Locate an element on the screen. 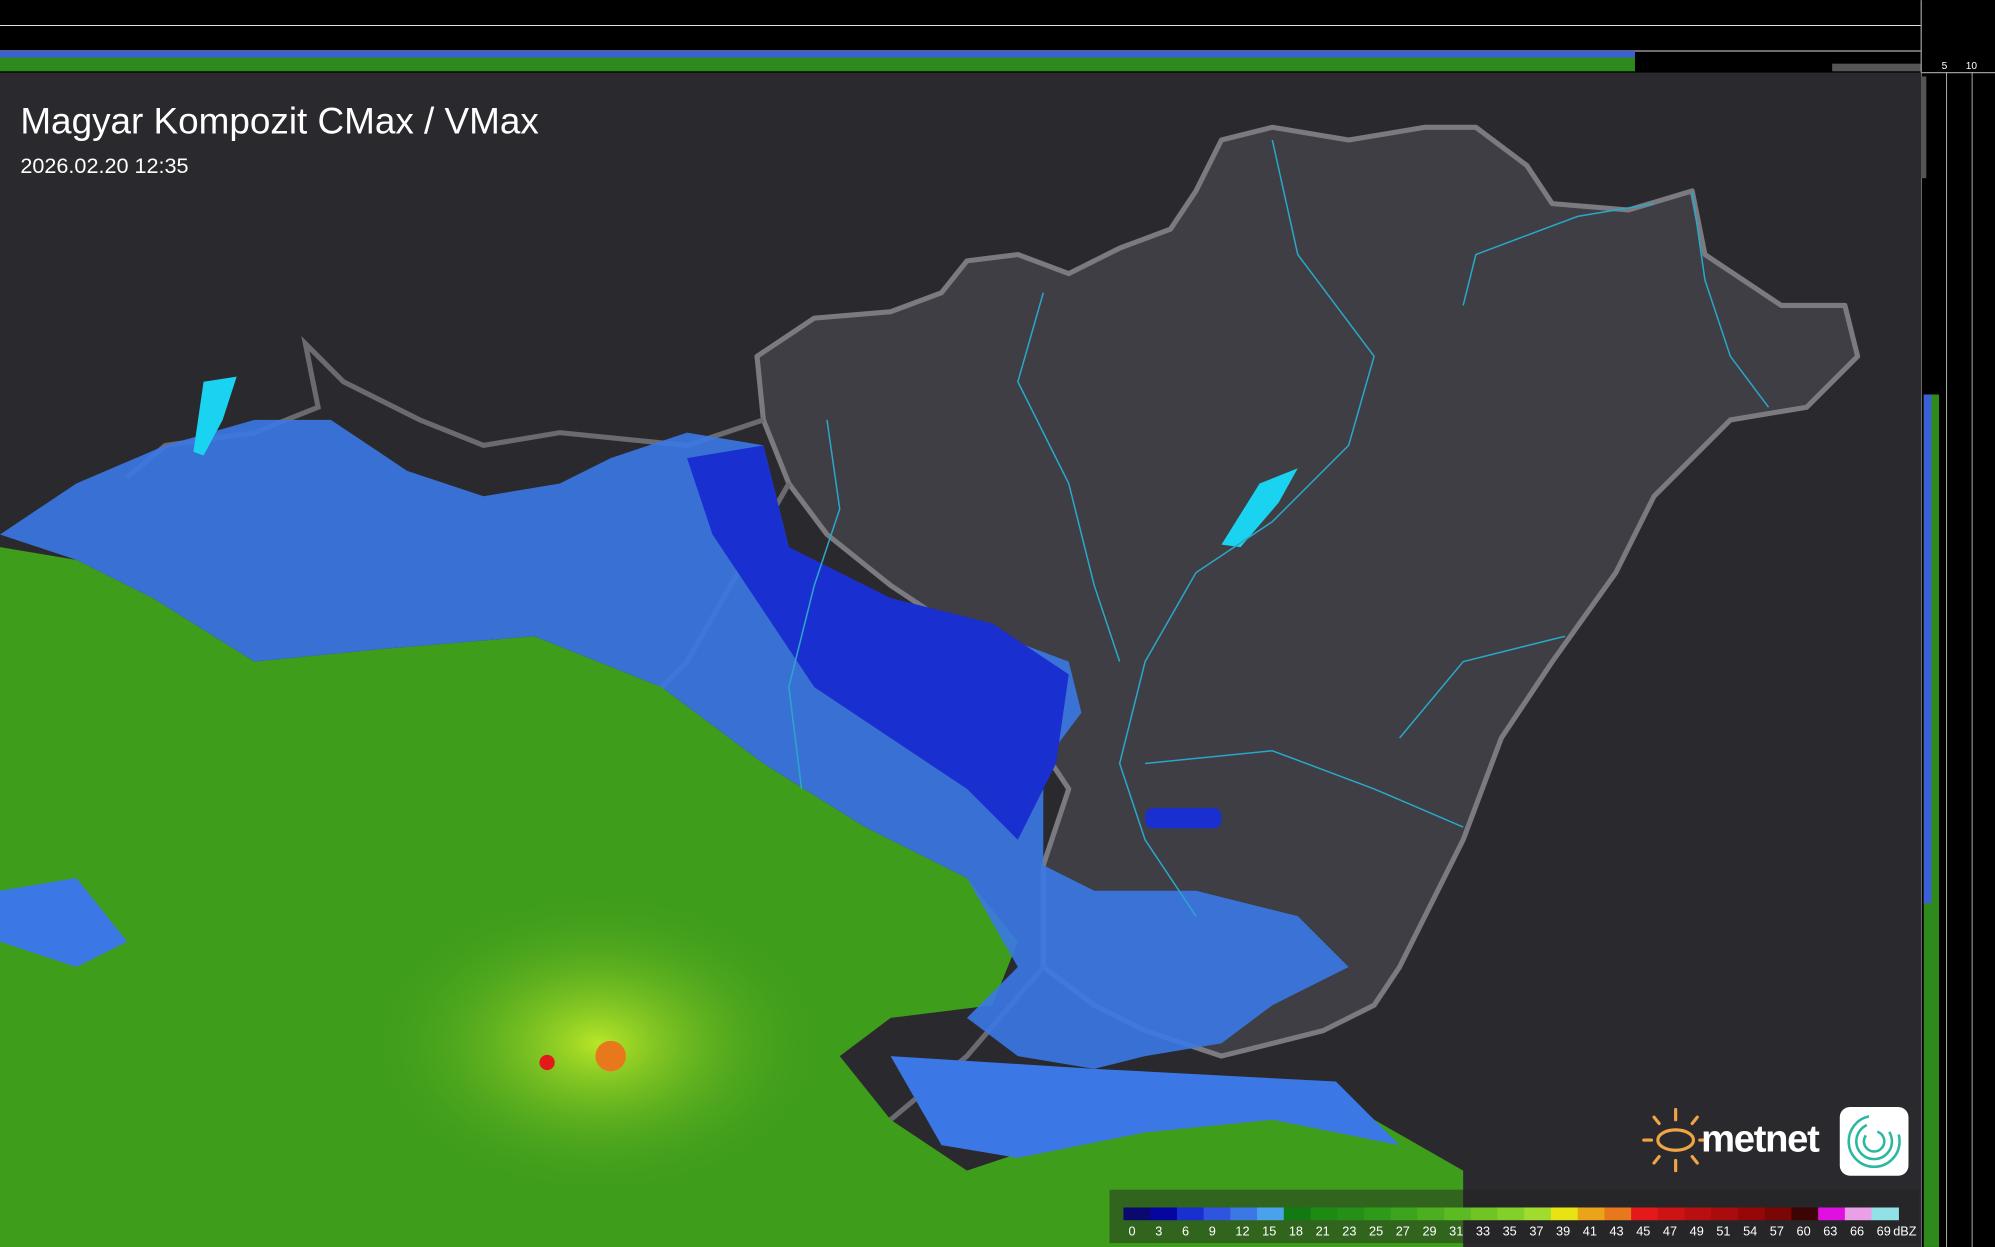 The width and height of the screenshot is (1995, 1247). spiral-logo-icon is located at coordinates (1874, 1141).